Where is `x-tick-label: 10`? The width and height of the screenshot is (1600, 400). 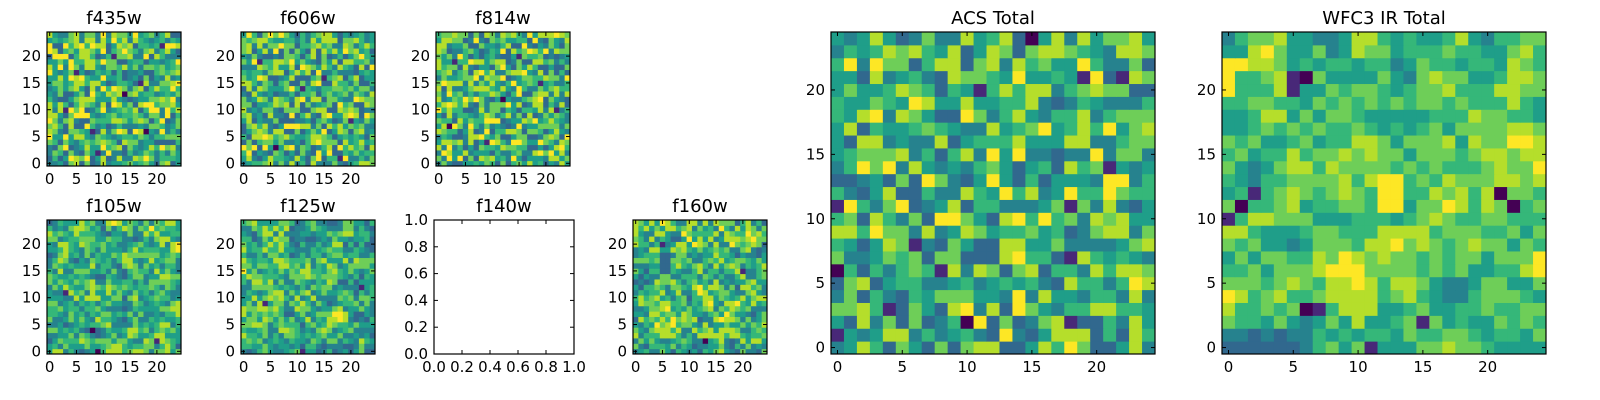
x-tick-label: 10 is located at coordinates (297, 179).